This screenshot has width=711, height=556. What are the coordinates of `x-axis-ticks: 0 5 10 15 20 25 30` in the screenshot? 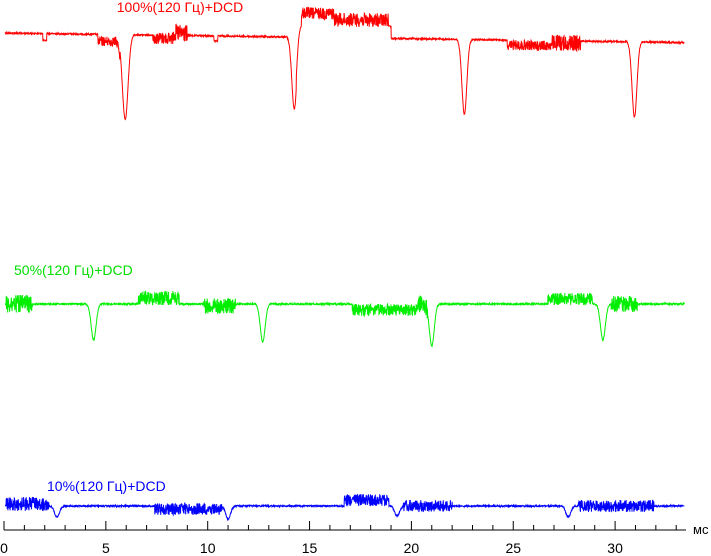 It's located at (338, 538).